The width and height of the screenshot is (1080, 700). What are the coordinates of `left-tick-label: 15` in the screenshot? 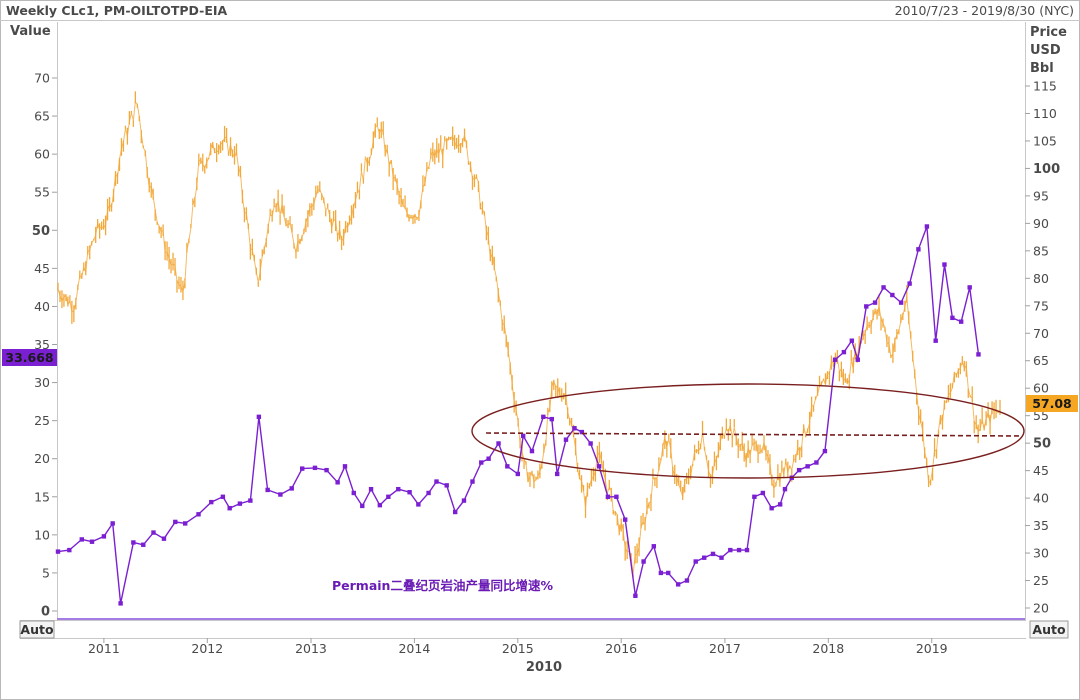 It's located at (42, 496).